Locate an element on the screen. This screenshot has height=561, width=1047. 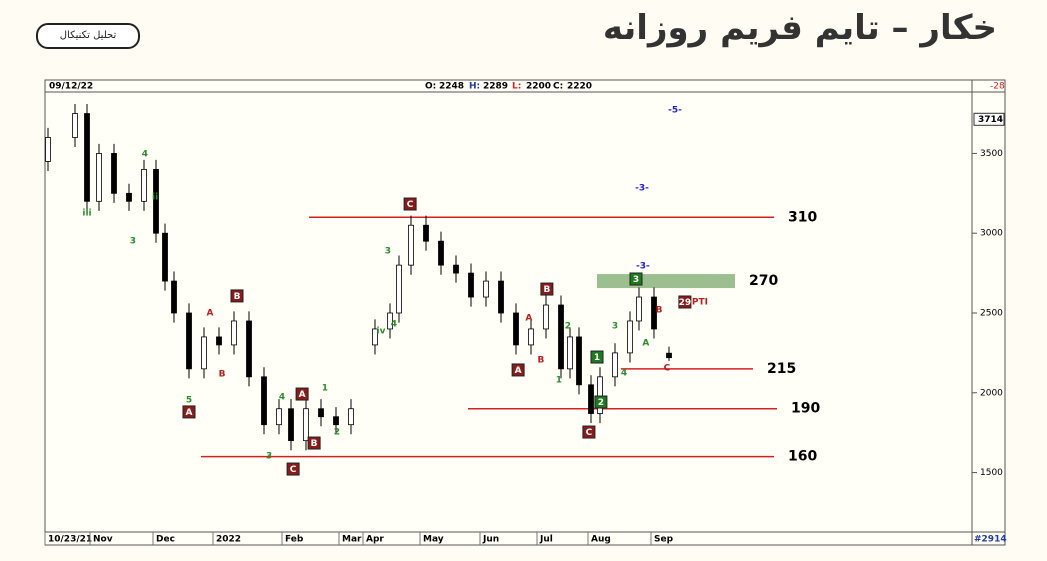
x-tick-label: Dec is located at coordinates (165, 540).